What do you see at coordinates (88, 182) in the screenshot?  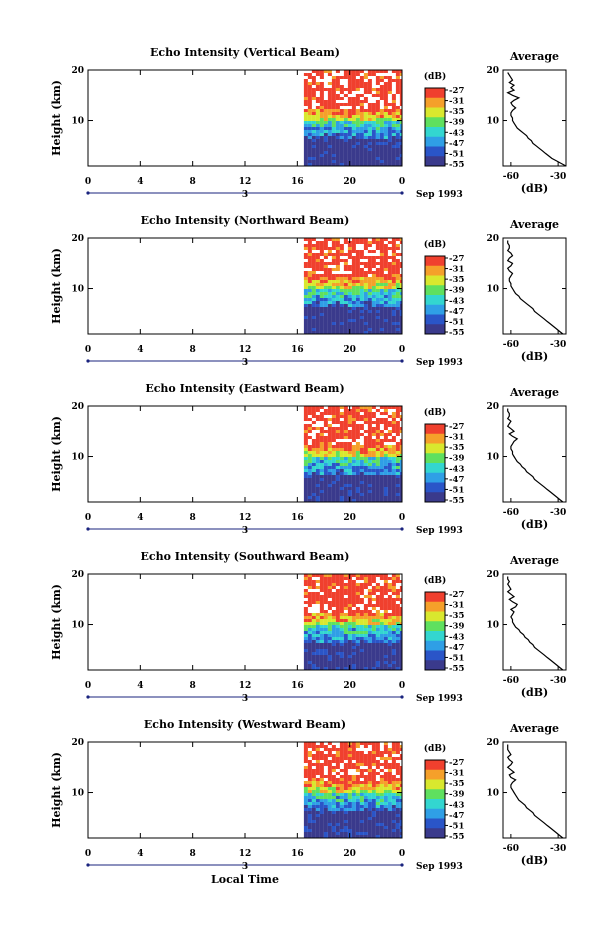 I see `x-tick-label: 0` at bounding box center [88, 182].